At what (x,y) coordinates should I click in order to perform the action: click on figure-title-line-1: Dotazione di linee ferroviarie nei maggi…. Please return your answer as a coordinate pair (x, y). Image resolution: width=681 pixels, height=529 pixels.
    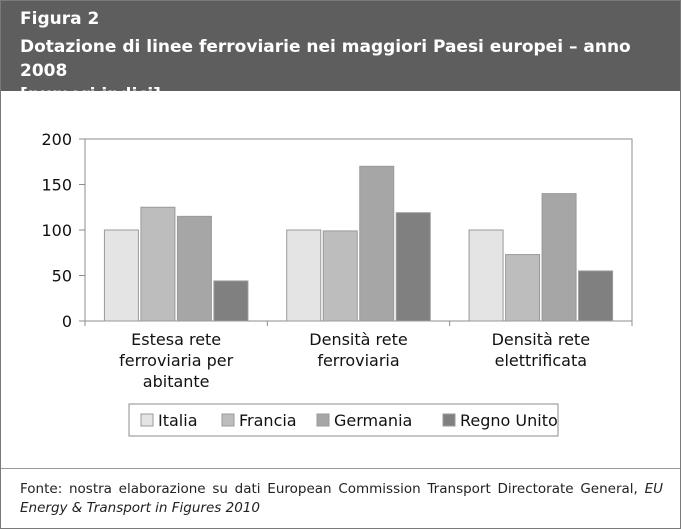
    Looking at the image, I should click on (325, 59).